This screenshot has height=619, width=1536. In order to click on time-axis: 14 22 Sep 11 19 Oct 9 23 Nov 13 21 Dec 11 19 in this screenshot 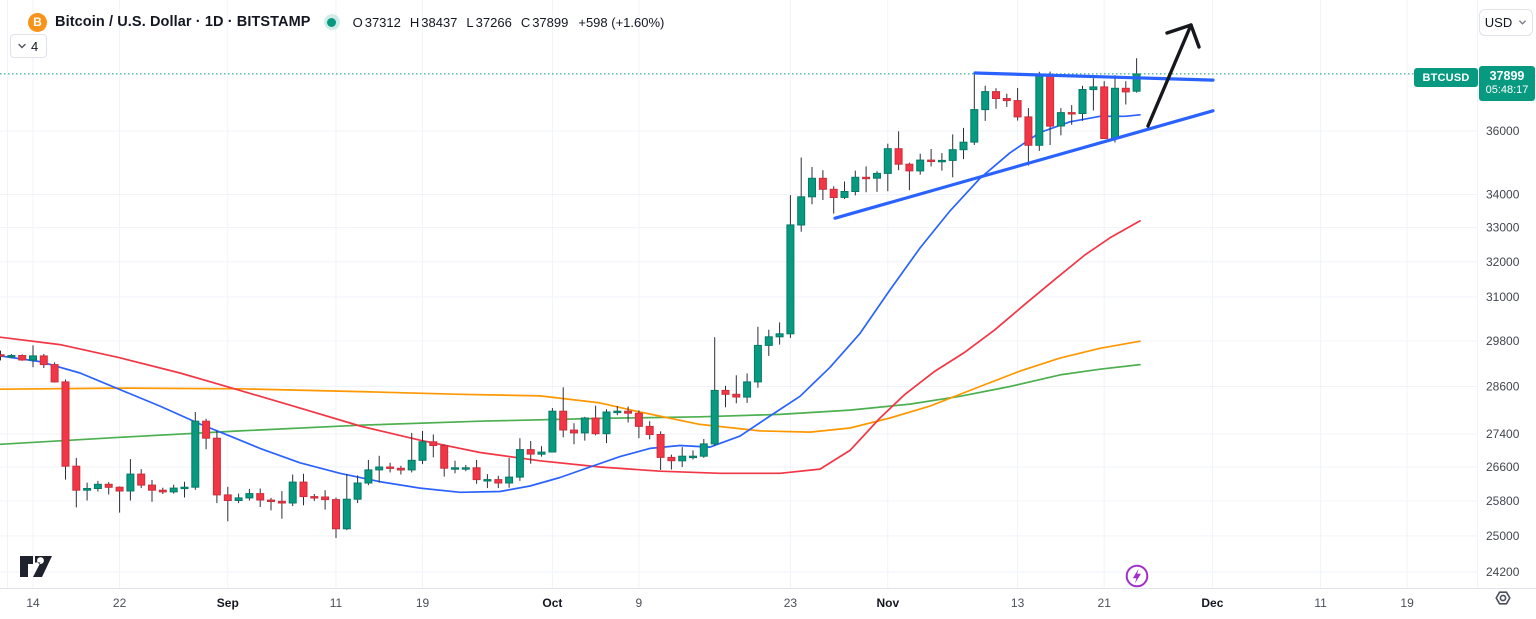, I will do `click(720, 603)`.